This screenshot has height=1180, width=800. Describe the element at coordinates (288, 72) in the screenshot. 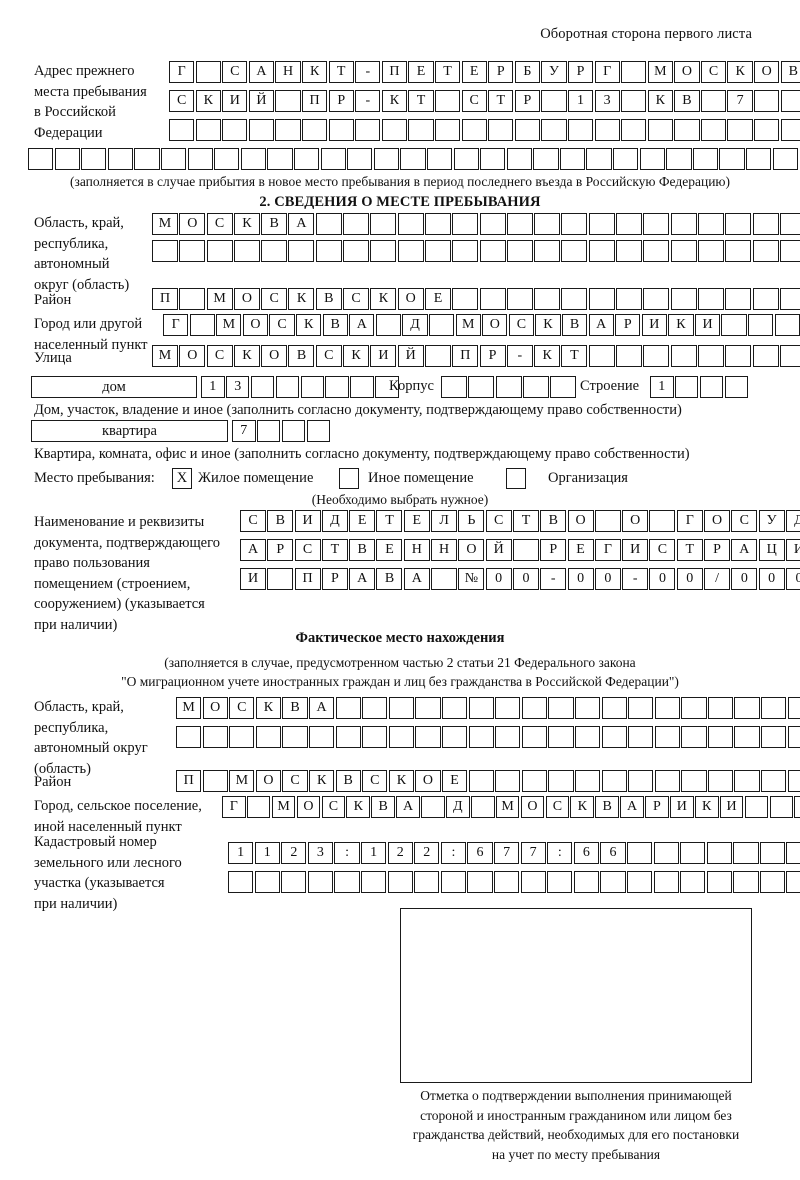

I see `char-cell: Н` at that location.